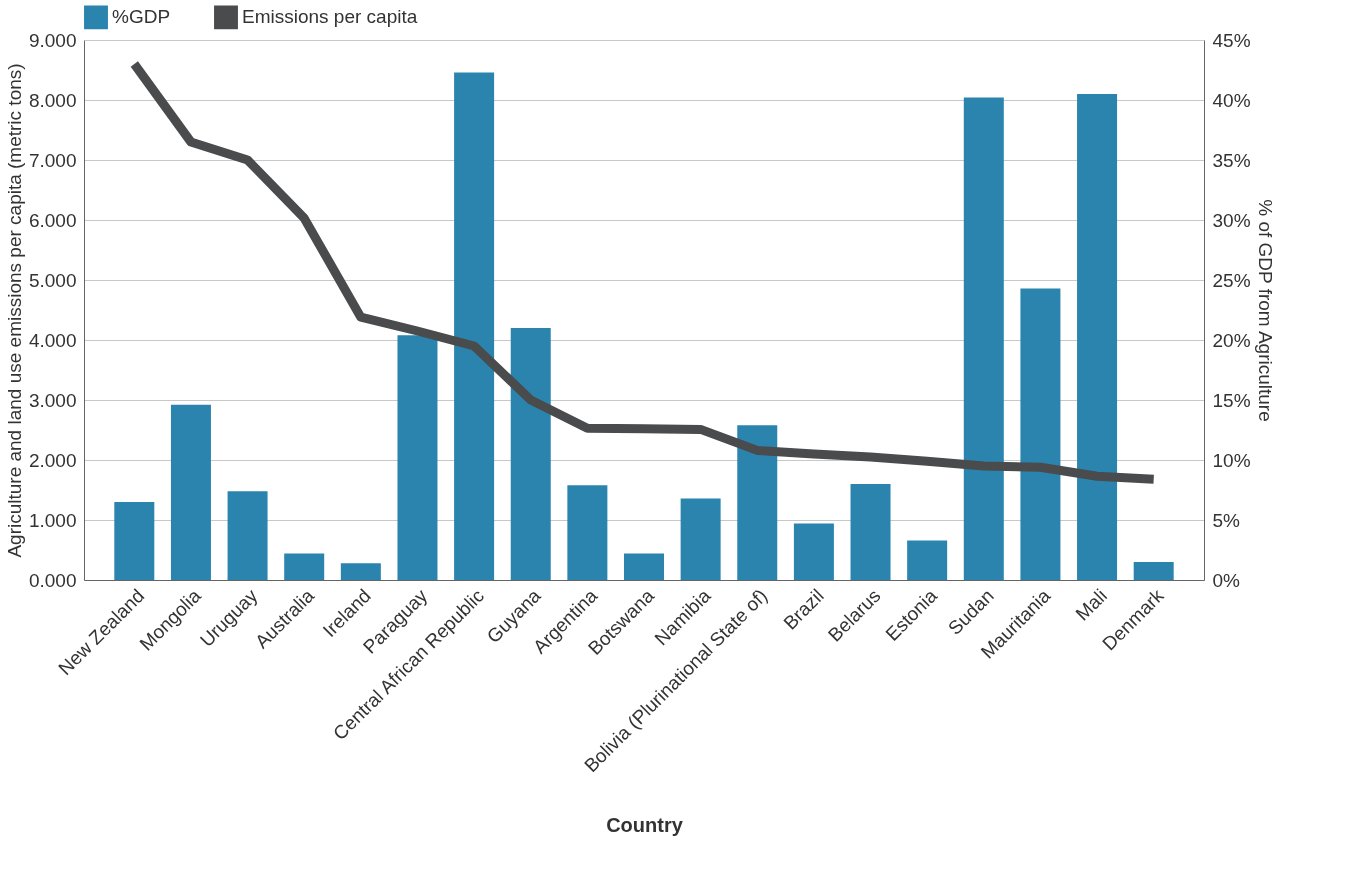 The width and height of the screenshot is (1351, 894). I want to click on y2-tick-label: 10%, so click(1231, 460).